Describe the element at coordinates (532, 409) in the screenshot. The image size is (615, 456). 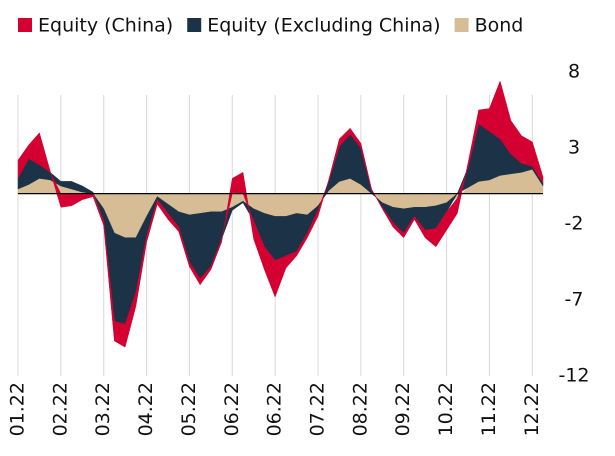
I see `x-tick-label: 12.22` at that location.